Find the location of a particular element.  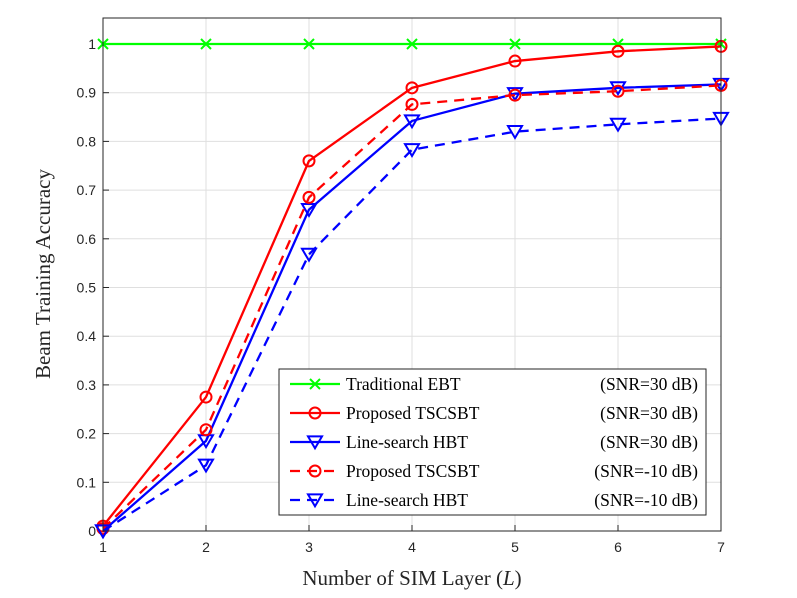

y-tick-label-4: 0.4 is located at coordinates (87, 336).